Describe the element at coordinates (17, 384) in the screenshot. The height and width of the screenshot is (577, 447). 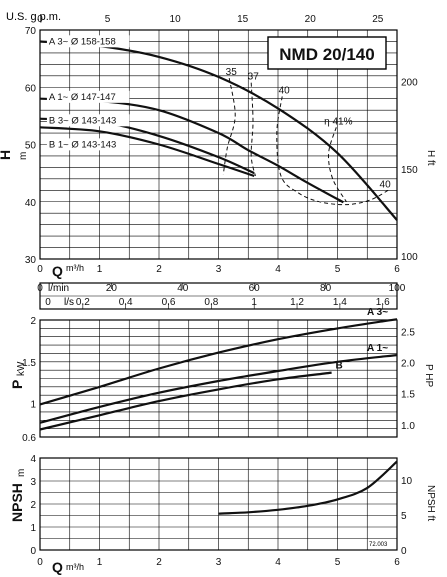
I see `p-axis-label: P` at that location.